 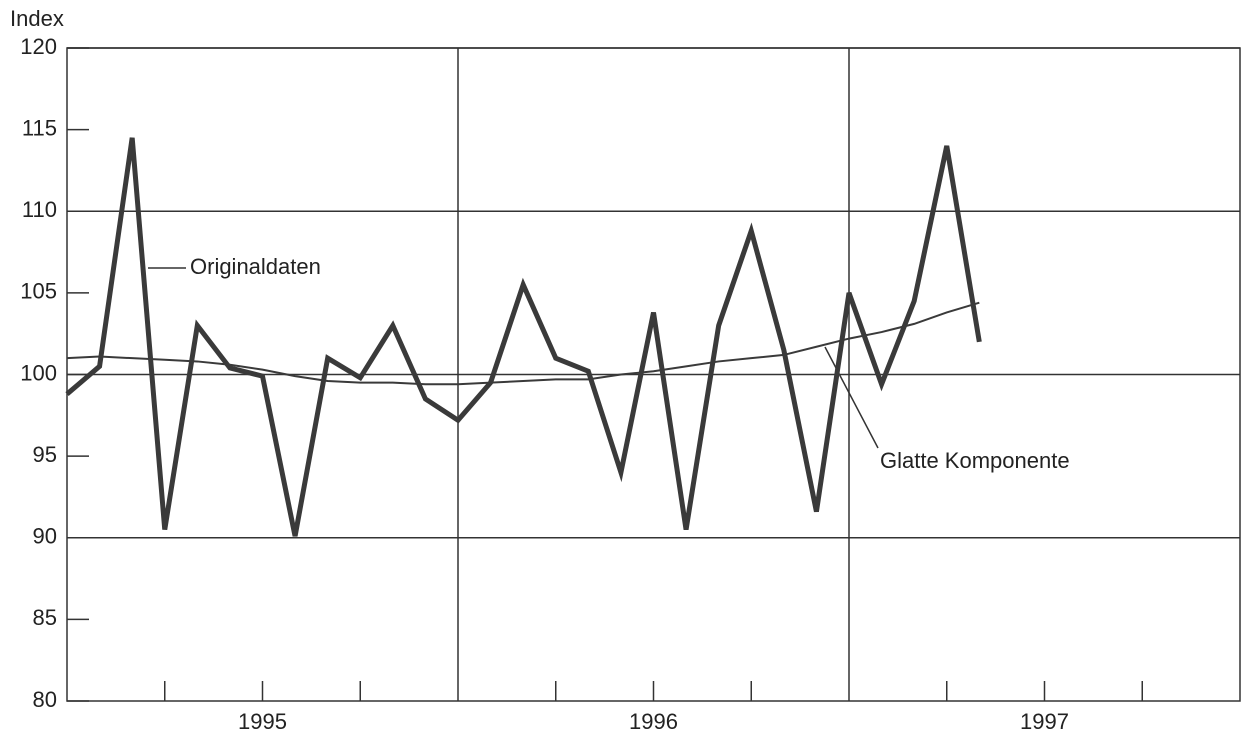 I want to click on y-tick-label: 105, so click(x=38, y=291).